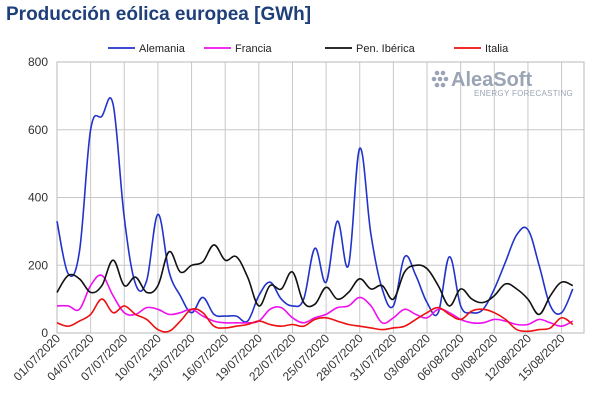 The width and height of the screenshot is (600, 418). I want to click on watermark-brand: AleaSoft, so click(491, 80).